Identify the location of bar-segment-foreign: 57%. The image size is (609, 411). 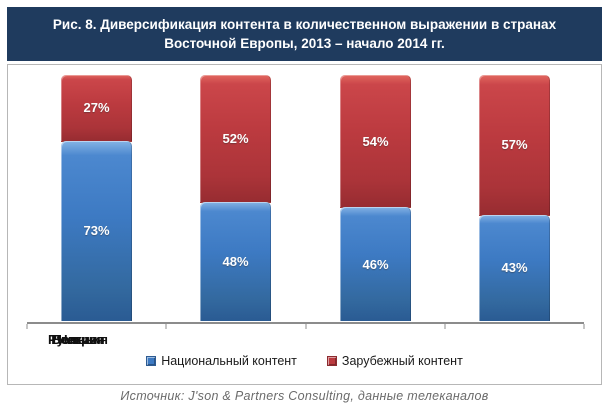
(514, 145).